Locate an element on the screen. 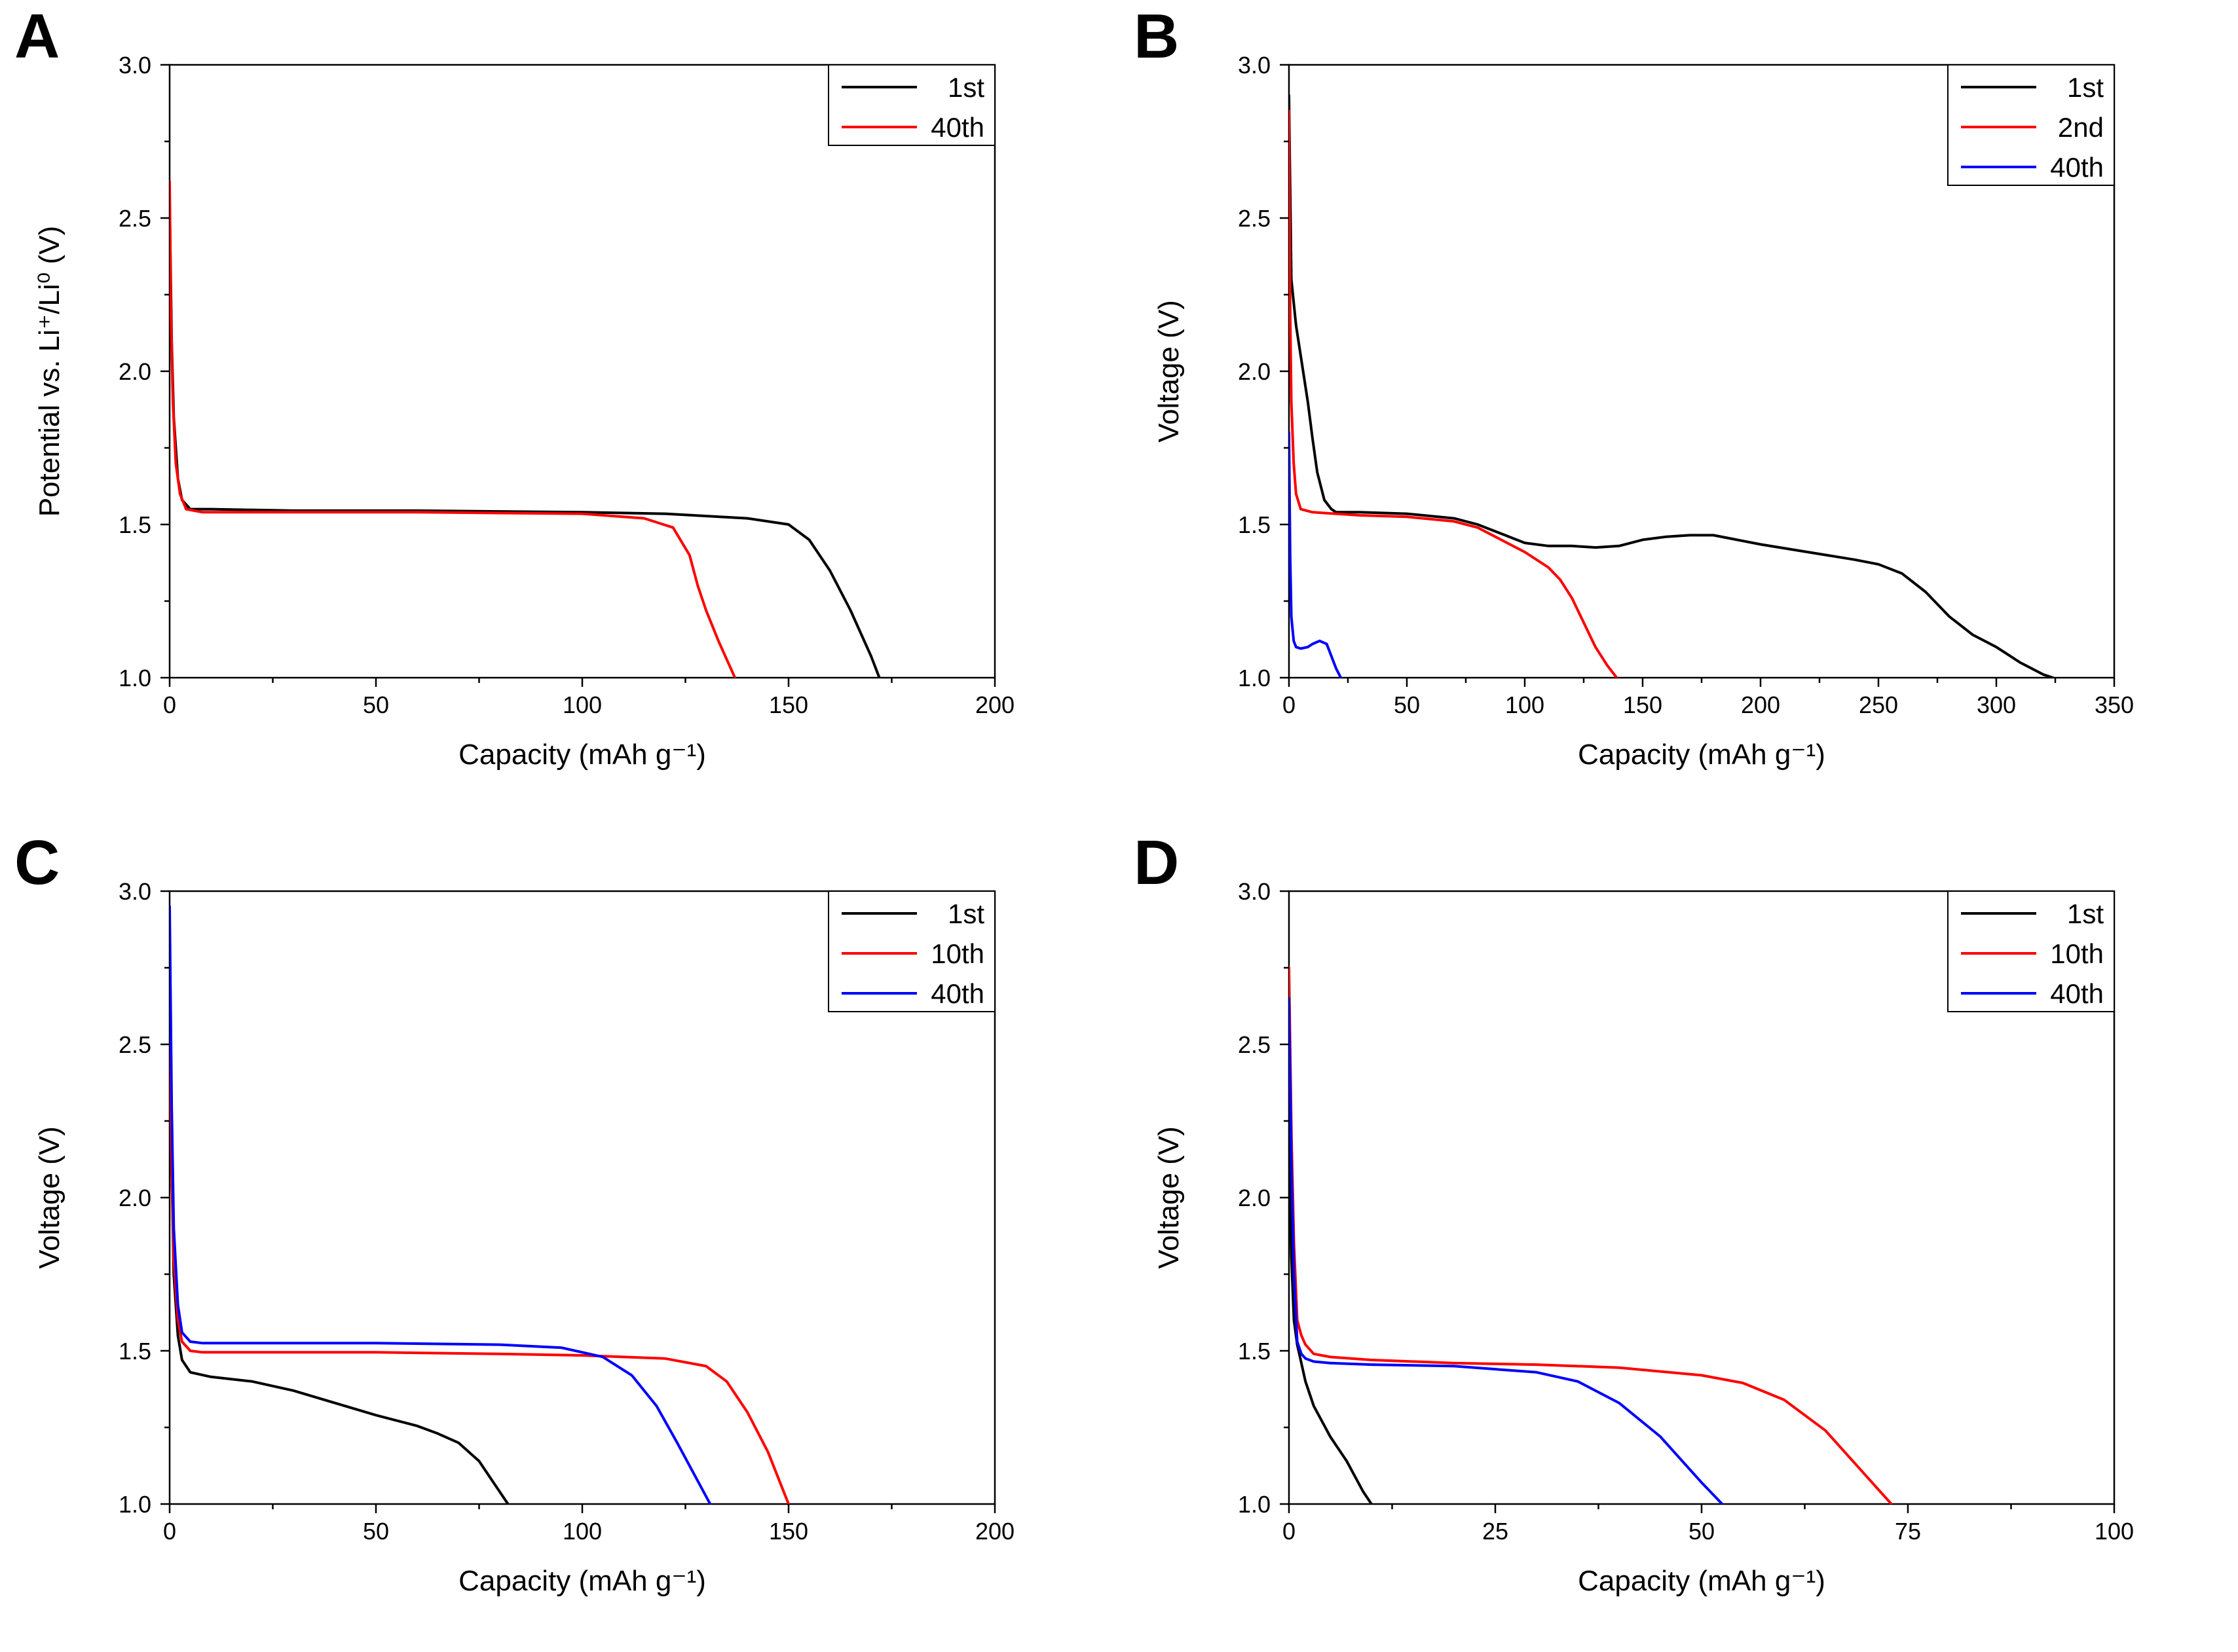  series-line-2nd is located at coordinates (1453, 393).